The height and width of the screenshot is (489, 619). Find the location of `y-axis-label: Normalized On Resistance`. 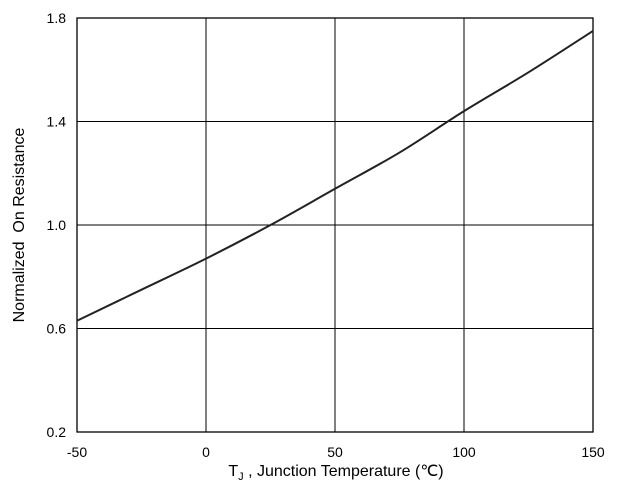

y-axis-label: Normalized On Resistance is located at coordinates (19, 225).